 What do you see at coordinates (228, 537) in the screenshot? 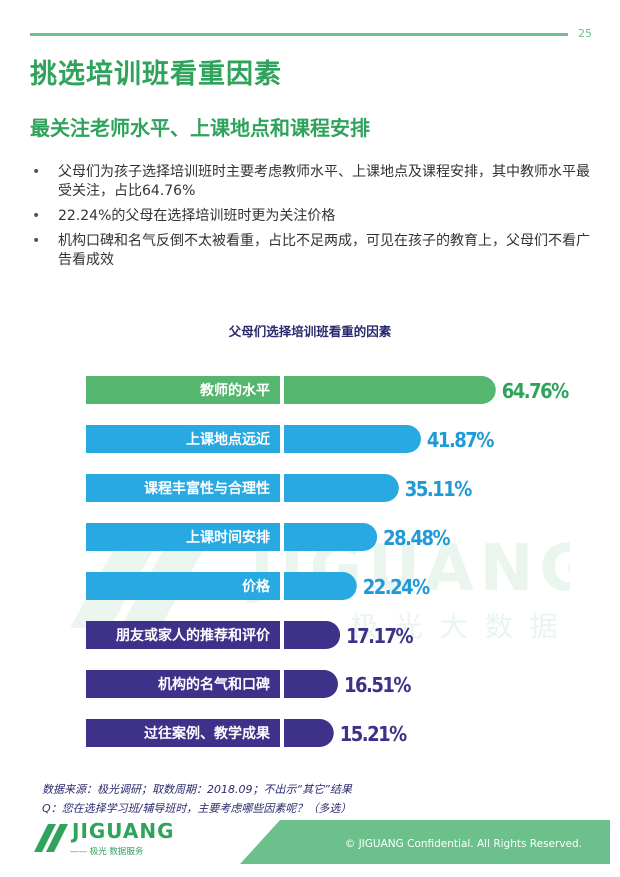
I see `category-label: 上课时间安排` at bounding box center [228, 537].